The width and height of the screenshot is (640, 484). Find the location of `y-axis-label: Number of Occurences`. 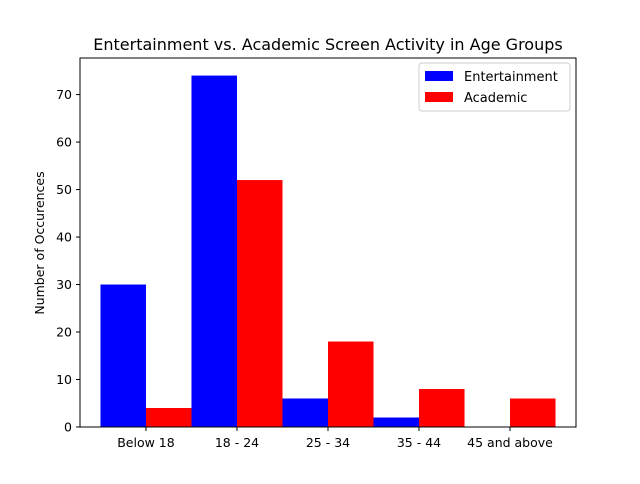

y-axis-label: Number of Occurences is located at coordinates (39, 242).